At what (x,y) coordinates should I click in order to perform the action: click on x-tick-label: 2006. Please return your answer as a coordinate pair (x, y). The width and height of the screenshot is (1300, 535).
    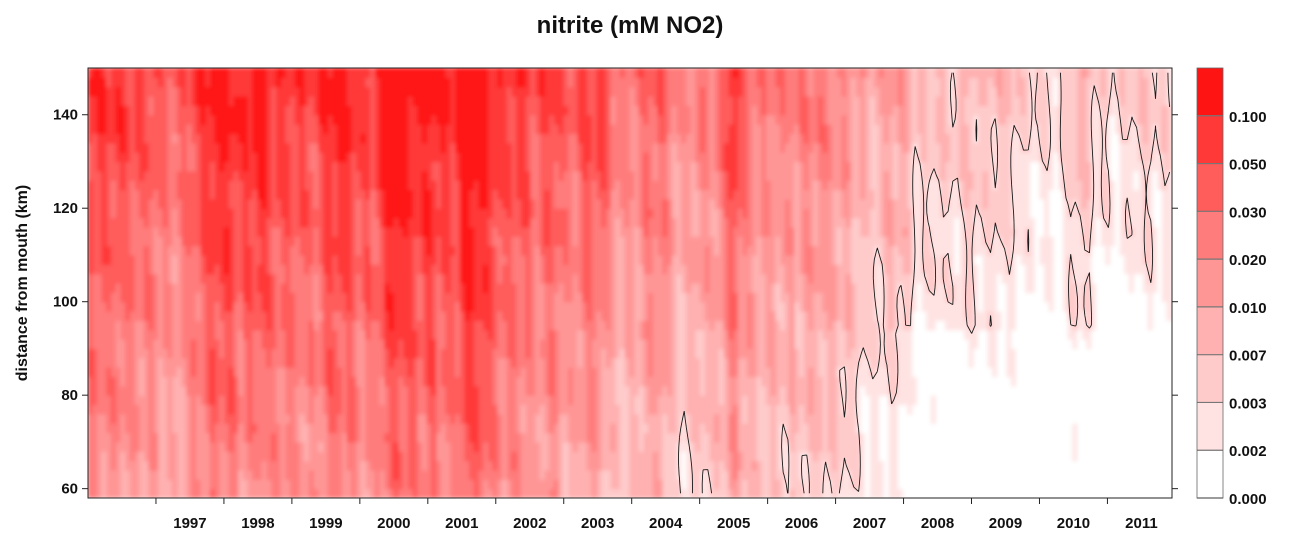
    Looking at the image, I should click on (801, 523).